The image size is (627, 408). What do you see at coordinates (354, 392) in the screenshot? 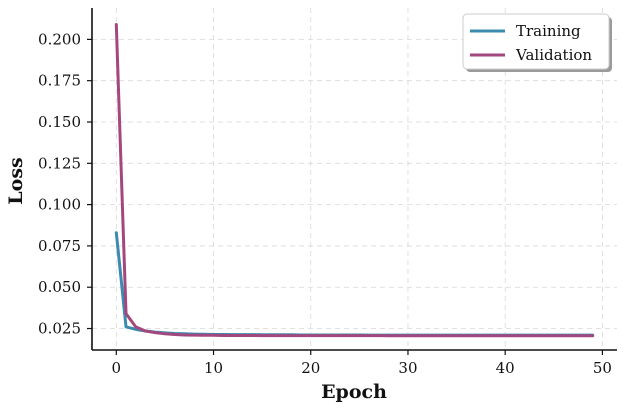
I see `x-axis-label: Epoch` at bounding box center [354, 392].